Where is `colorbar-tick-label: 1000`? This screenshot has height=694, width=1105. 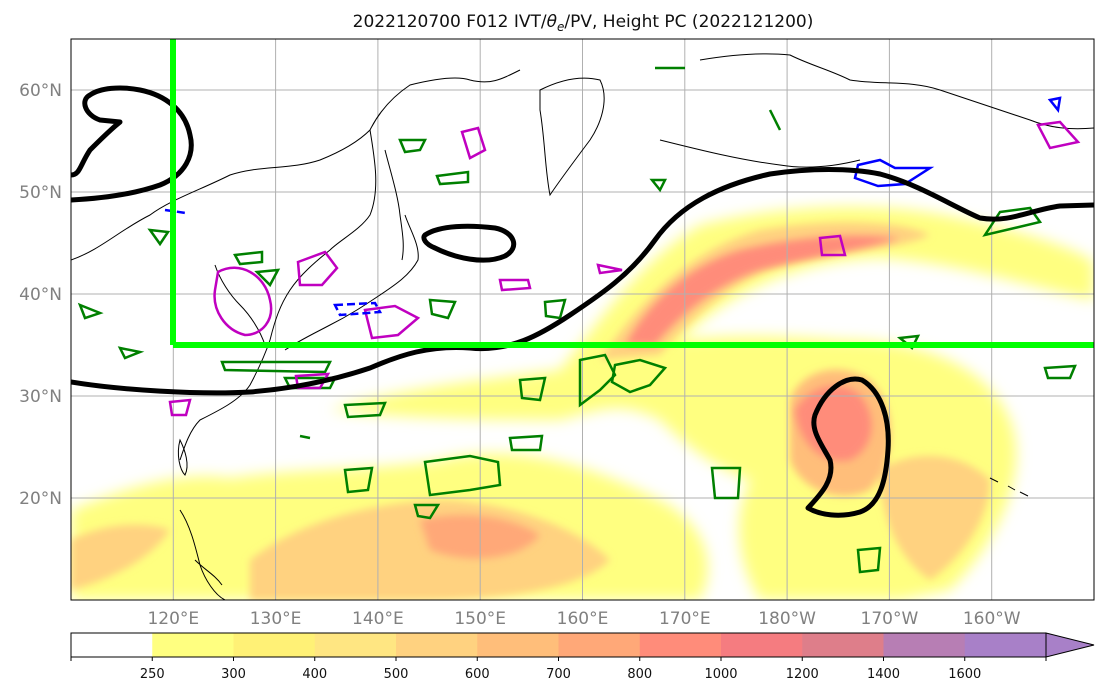
colorbar-tick-label: 1000 is located at coordinates (720, 674).